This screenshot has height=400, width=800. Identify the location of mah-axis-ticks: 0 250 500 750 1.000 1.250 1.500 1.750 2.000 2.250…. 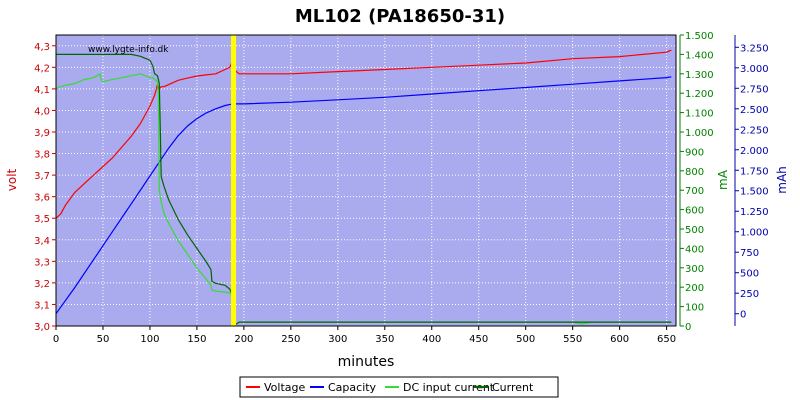
(752, 182).